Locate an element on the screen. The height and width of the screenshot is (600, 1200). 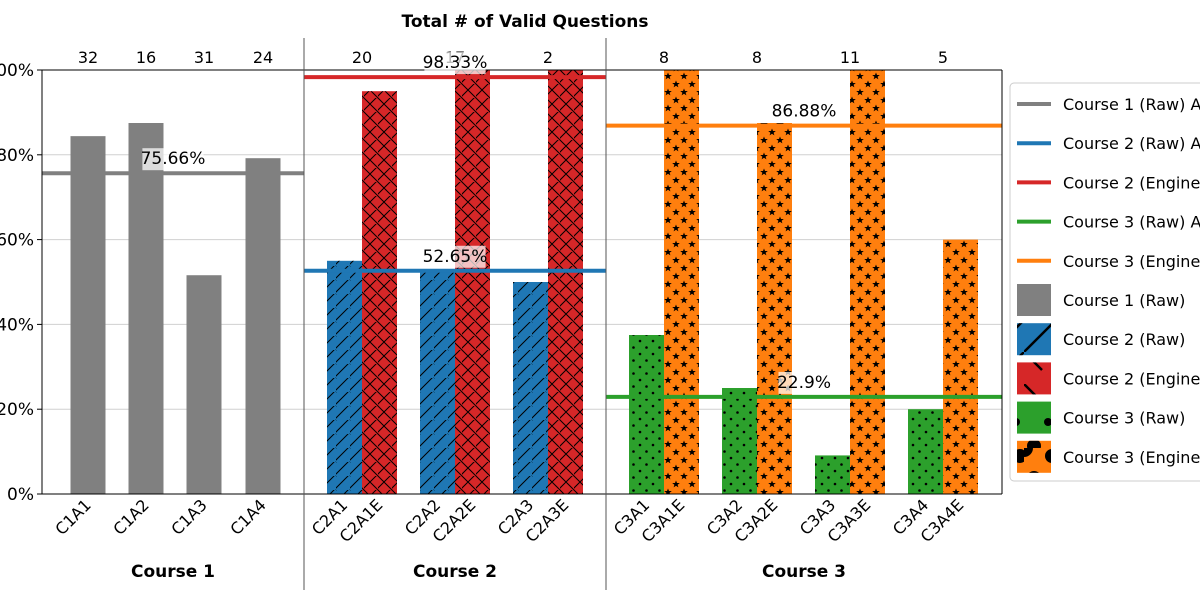
legend-item: Course 1 (Raw) A is located at coordinates (1108, 104).